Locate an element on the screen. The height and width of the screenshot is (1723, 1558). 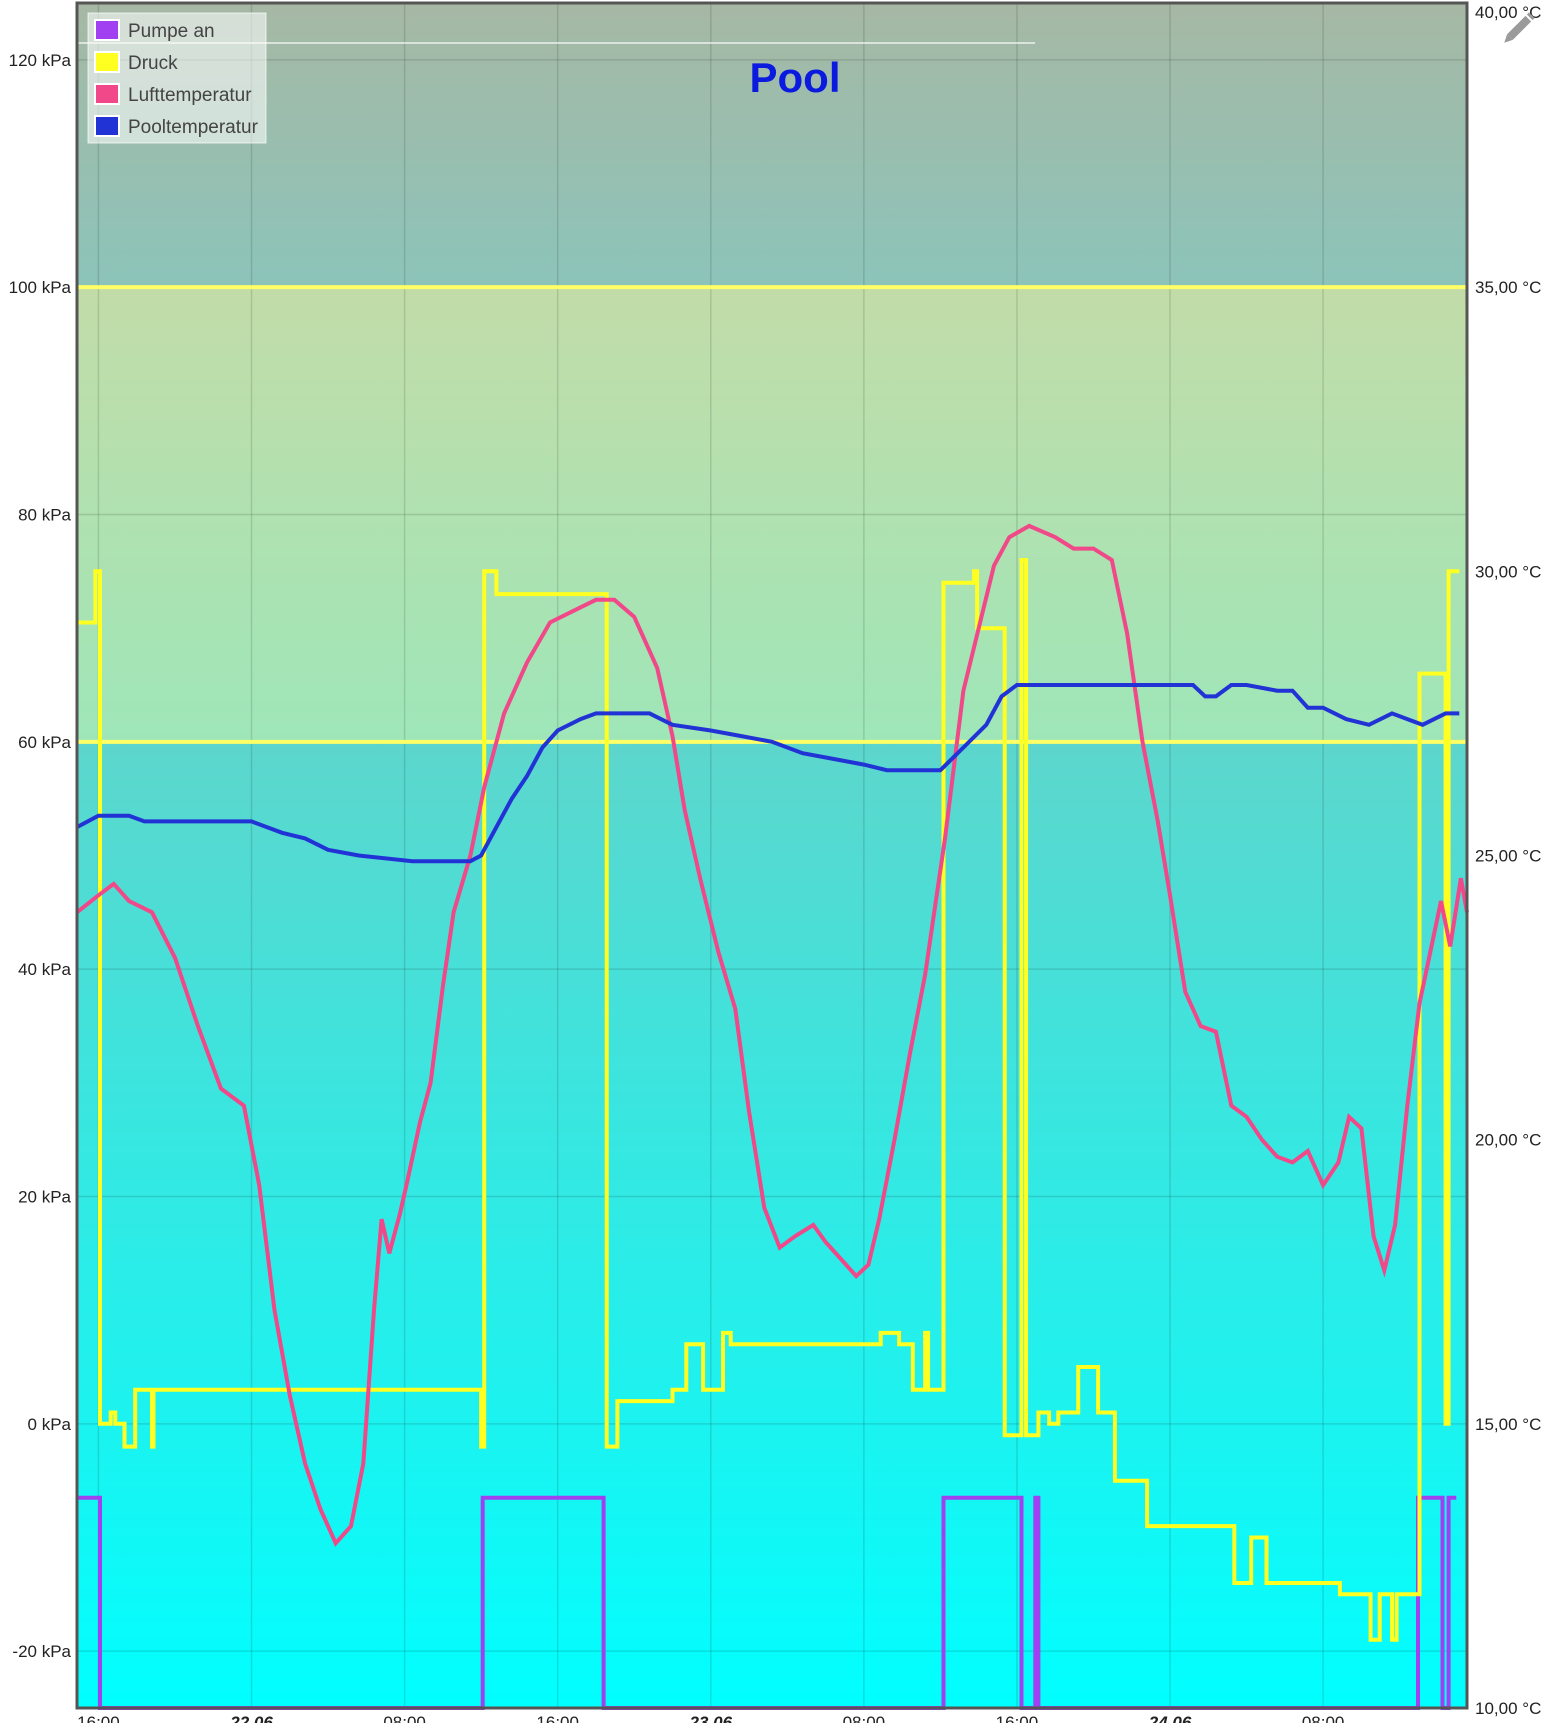
y-right-tick-label: 40,00 °C is located at coordinates (1508, 12).